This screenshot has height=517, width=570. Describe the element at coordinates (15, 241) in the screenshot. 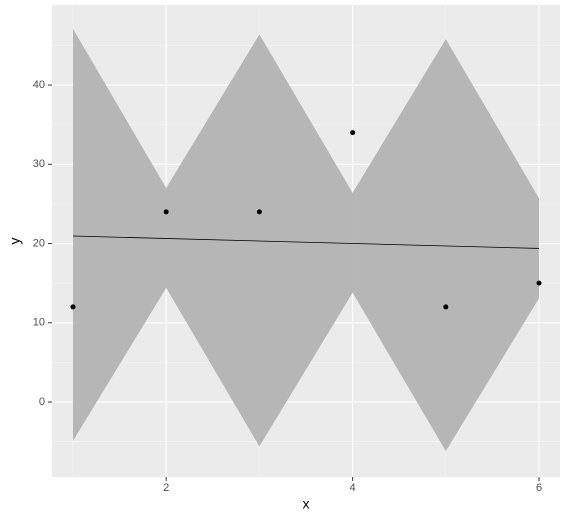

I see `y-axis-title: y` at that location.